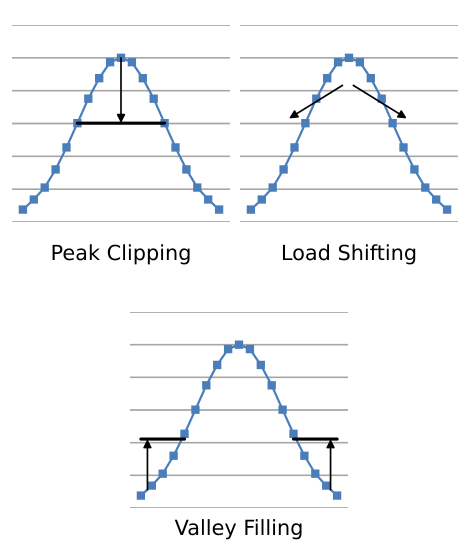 Image resolution: width=474 pixels, height=559 pixels. I want to click on text: Peak Clipping, so click(121, 254).